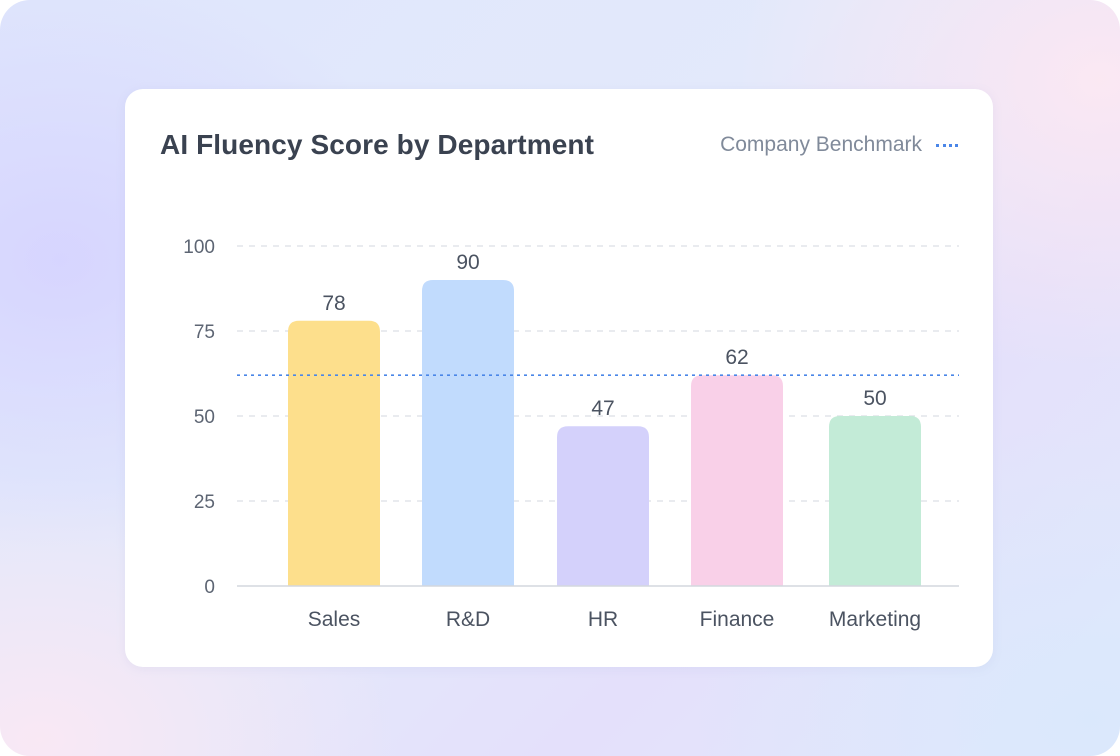 This screenshot has width=1120, height=756. Describe the element at coordinates (334, 619) in the screenshot. I see `x-tick-label-sales: Sales` at that location.